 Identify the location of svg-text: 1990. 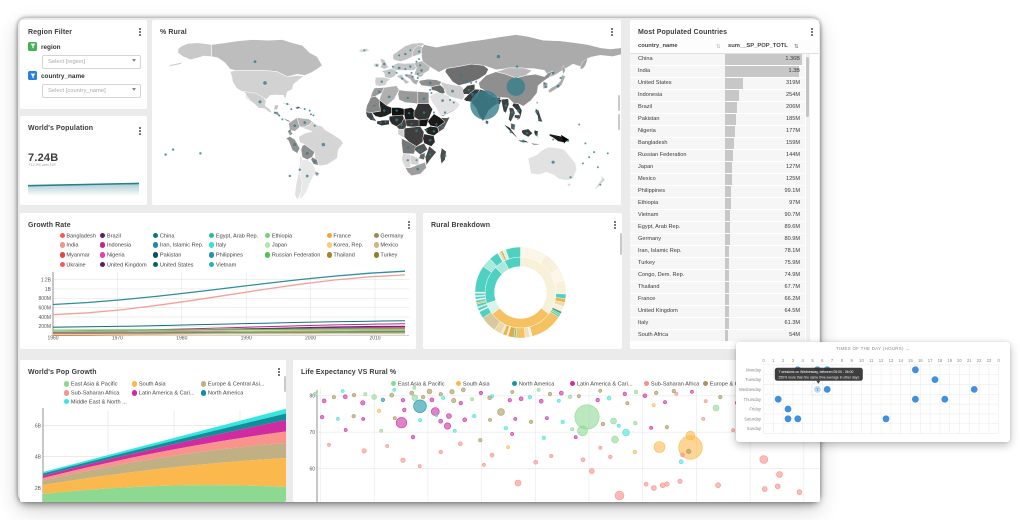
(246, 339).